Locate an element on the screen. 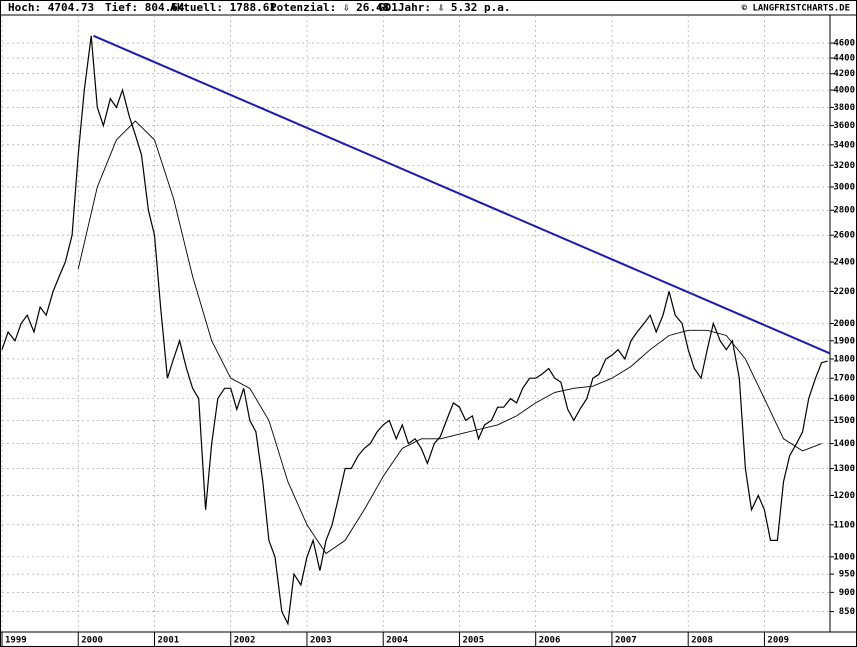 The image size is (857, 647). y-tick-label: 1100 is located at coordinates (844, 525).